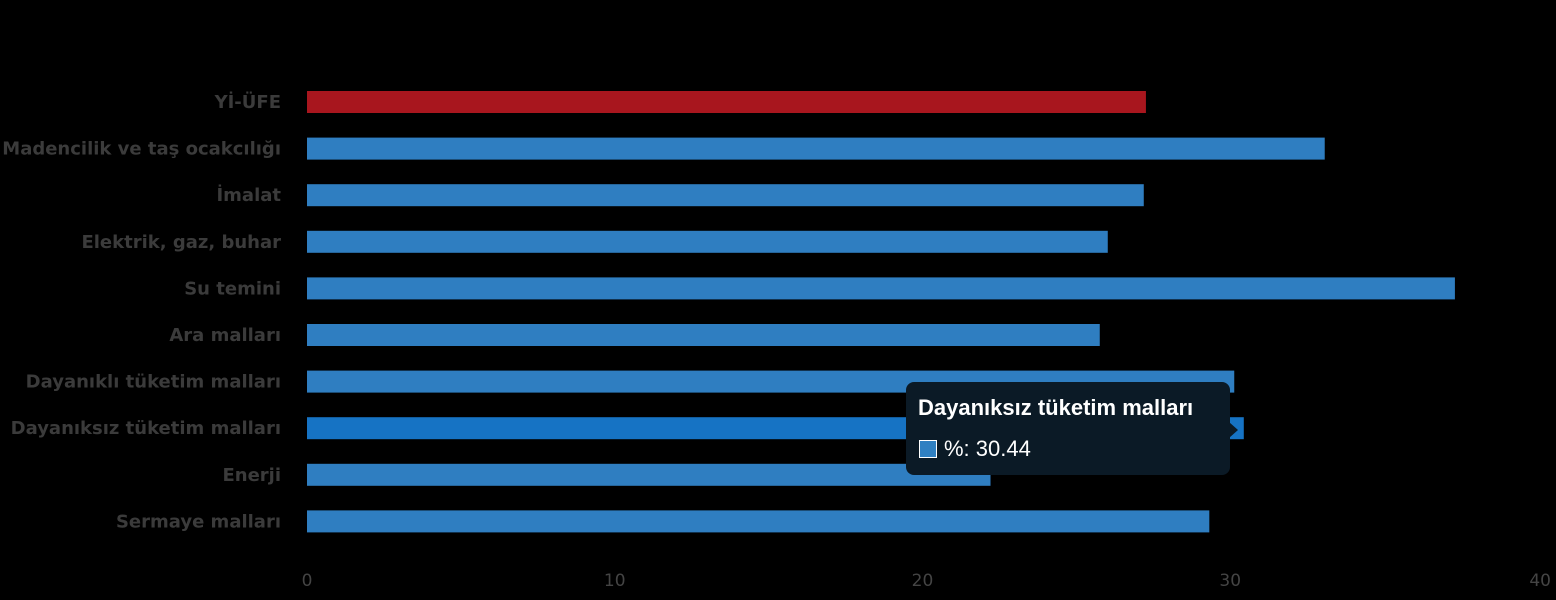  I want to click on x-tick-label: 0, so click(307, 581).